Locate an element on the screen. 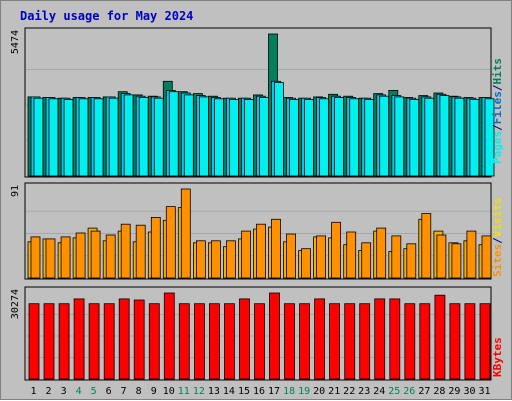 Image resolution: width=512 pixels, height=401 pixels. x-tick-label-day-29: 29 is located at coordinates (454, 391).